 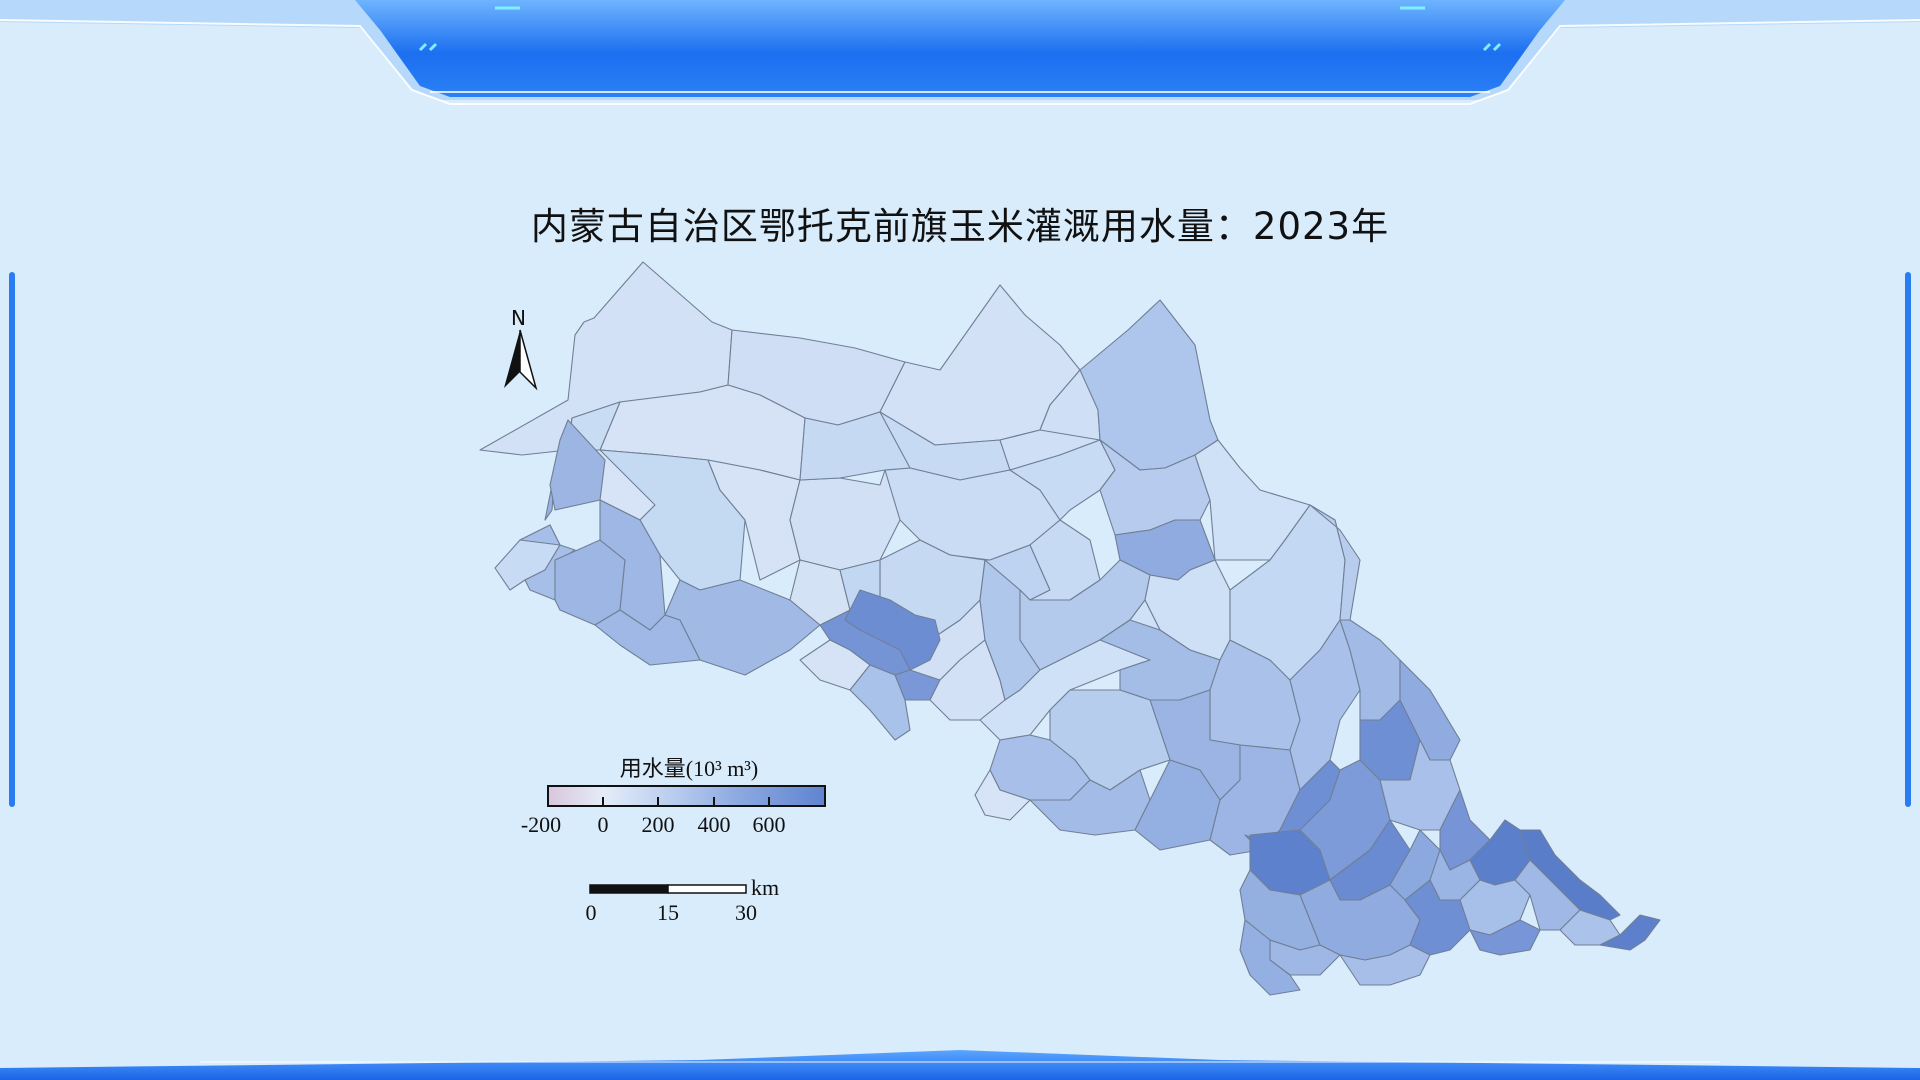 What do you see at coordinates (683, 900) in the screenshot?
I see `scale-bar: km 0 15 30` at bounding box center [683, 900].